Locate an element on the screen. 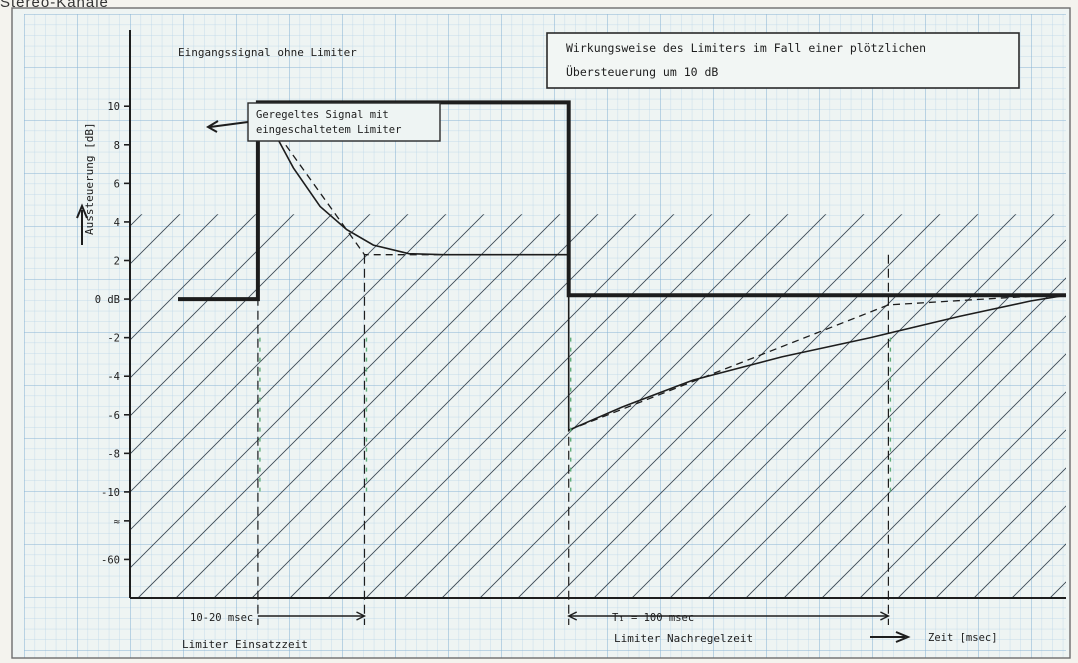 This screenshot has height=663, width=1078. y-axis-arrow-icon is located at coordinates (82, 224).